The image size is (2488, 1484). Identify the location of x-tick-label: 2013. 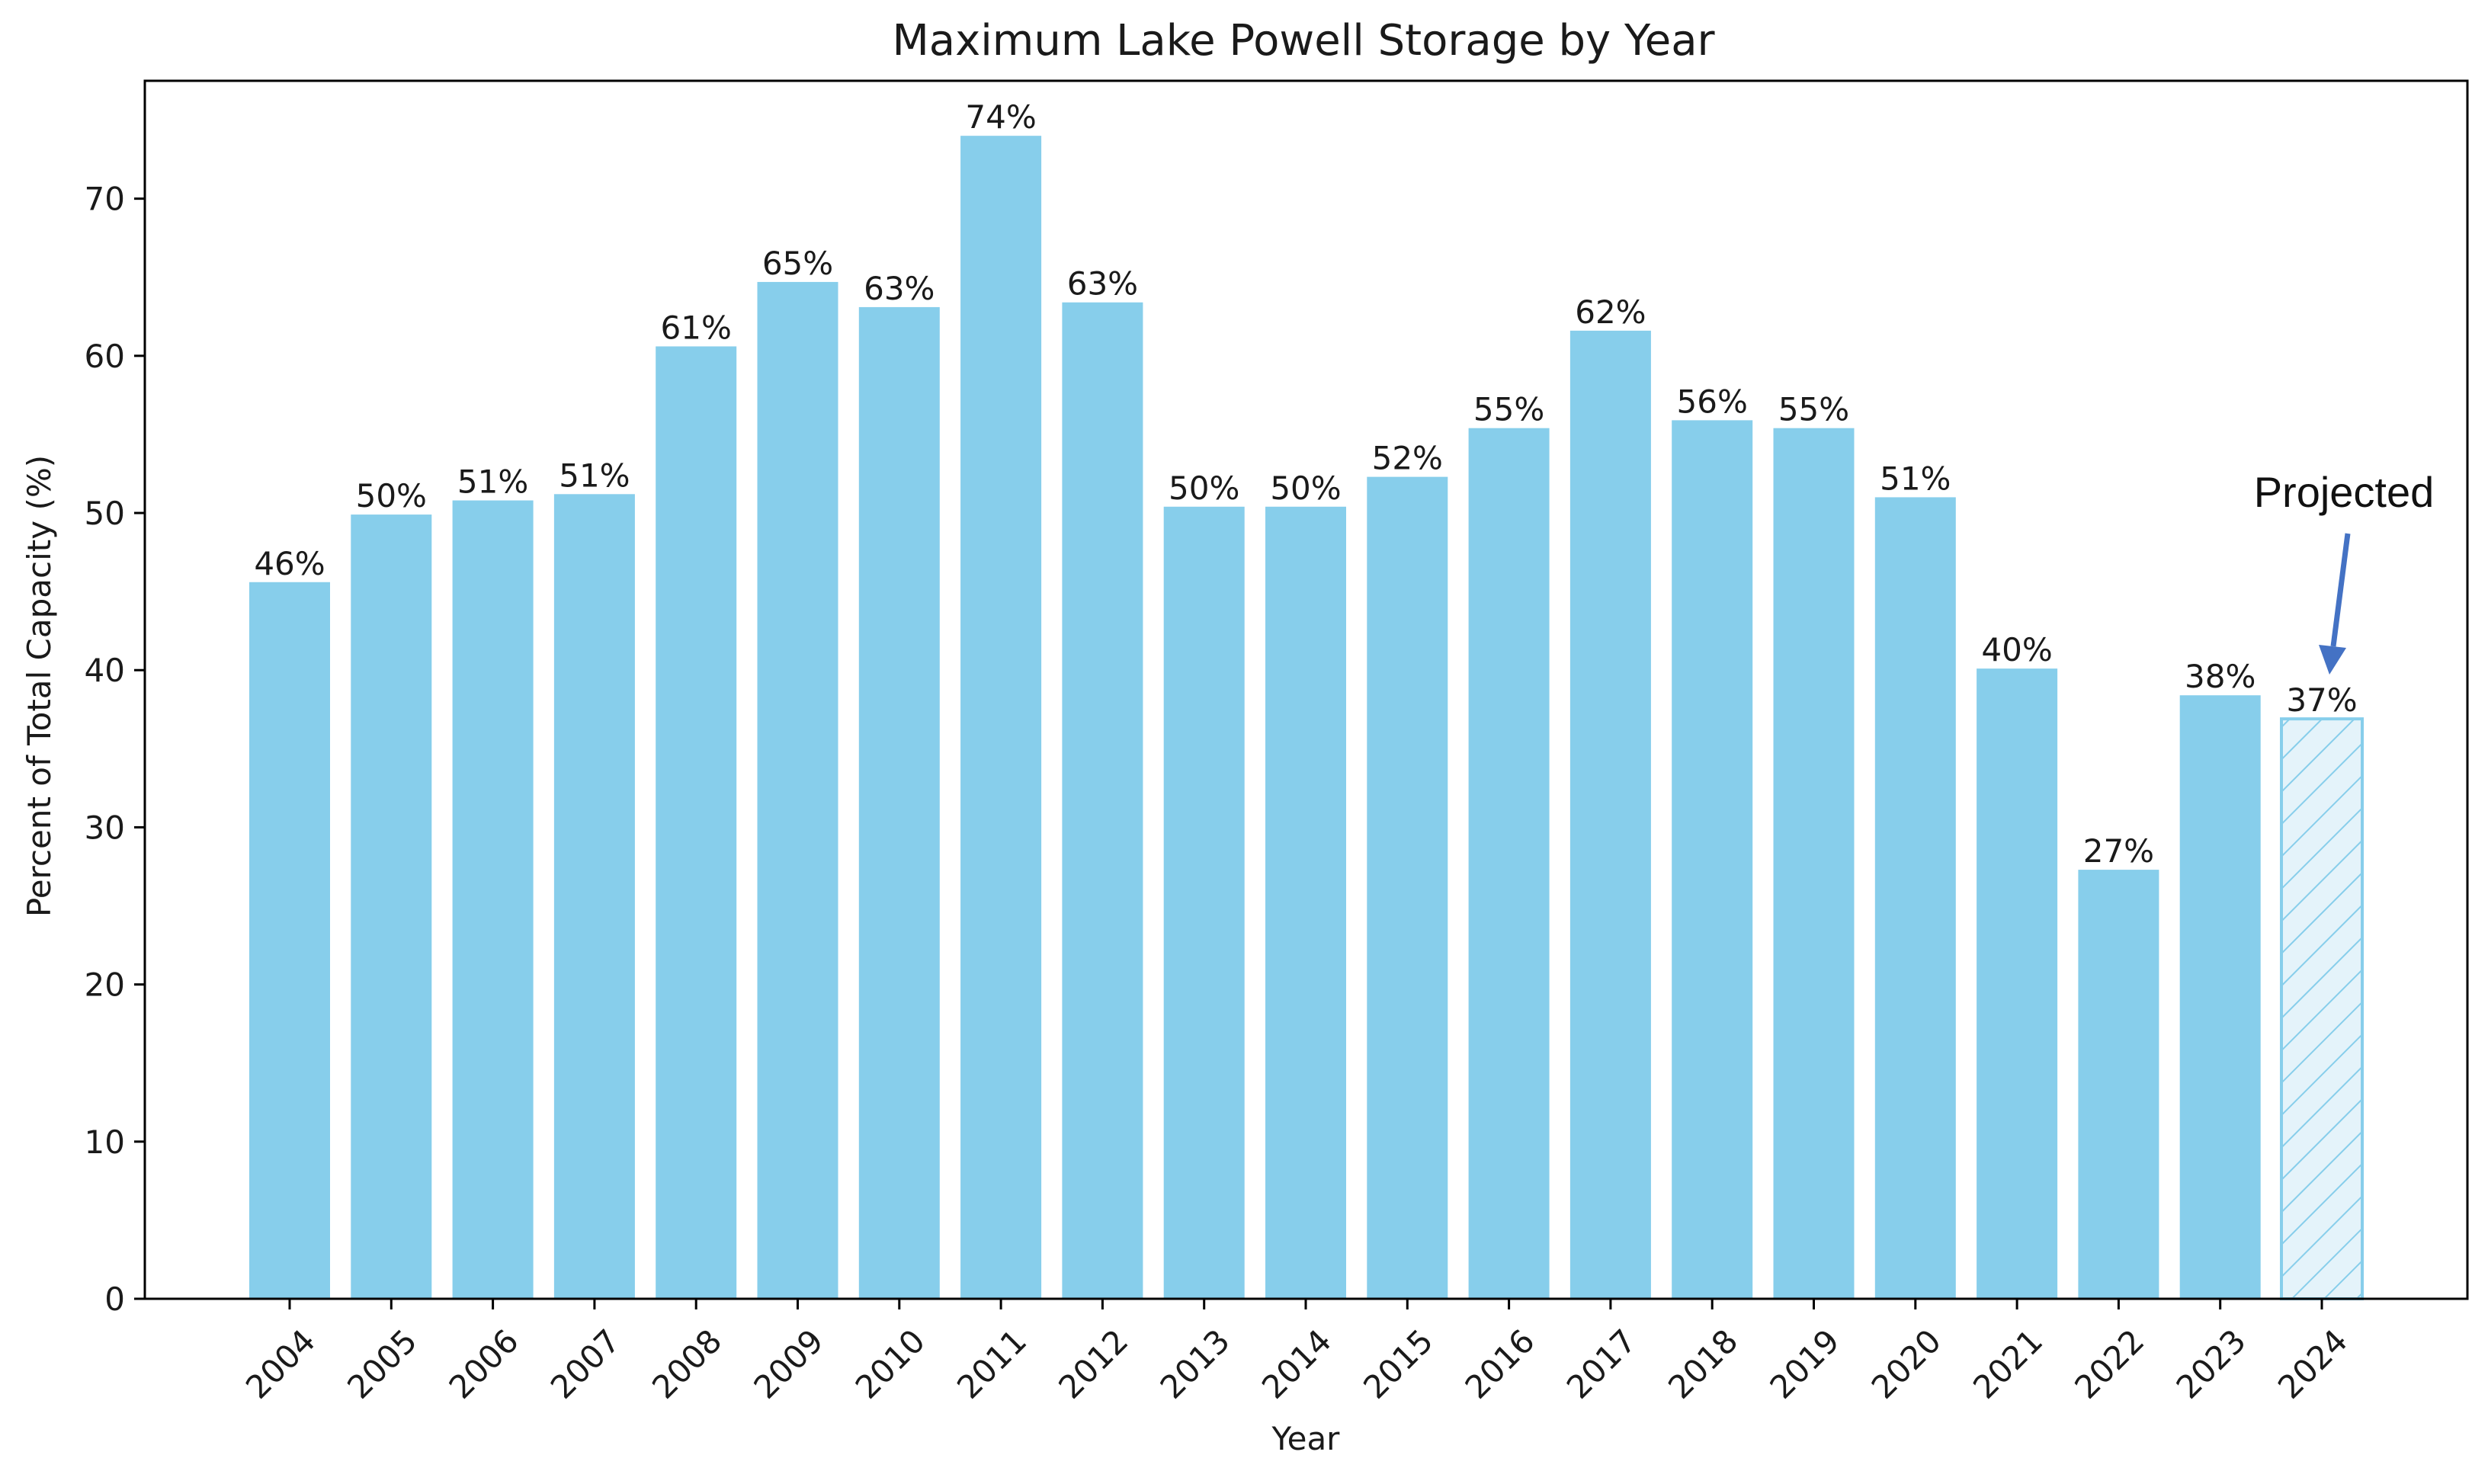
(1195, 1363).